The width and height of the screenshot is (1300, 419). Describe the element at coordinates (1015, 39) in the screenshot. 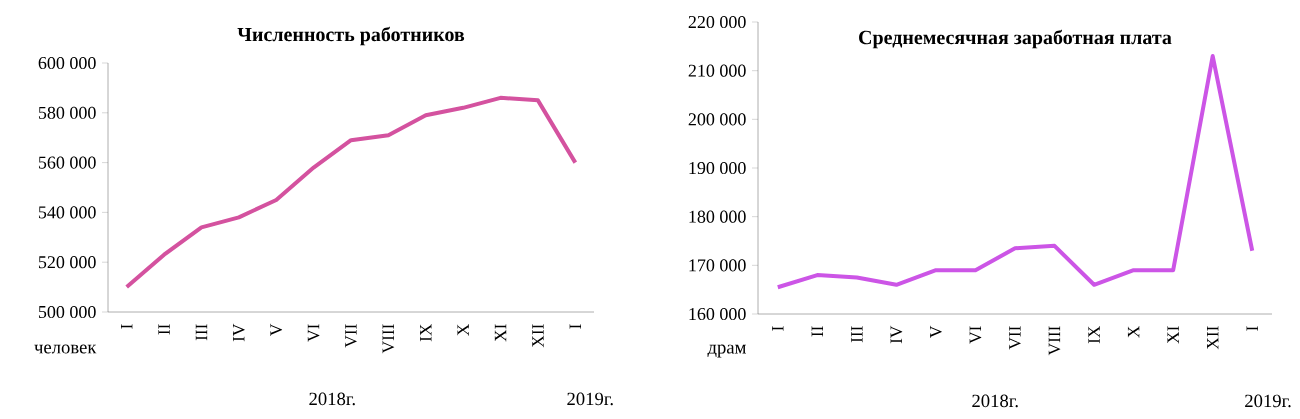

I see `chart-title: Среднемесячная заработная плата` at that location.